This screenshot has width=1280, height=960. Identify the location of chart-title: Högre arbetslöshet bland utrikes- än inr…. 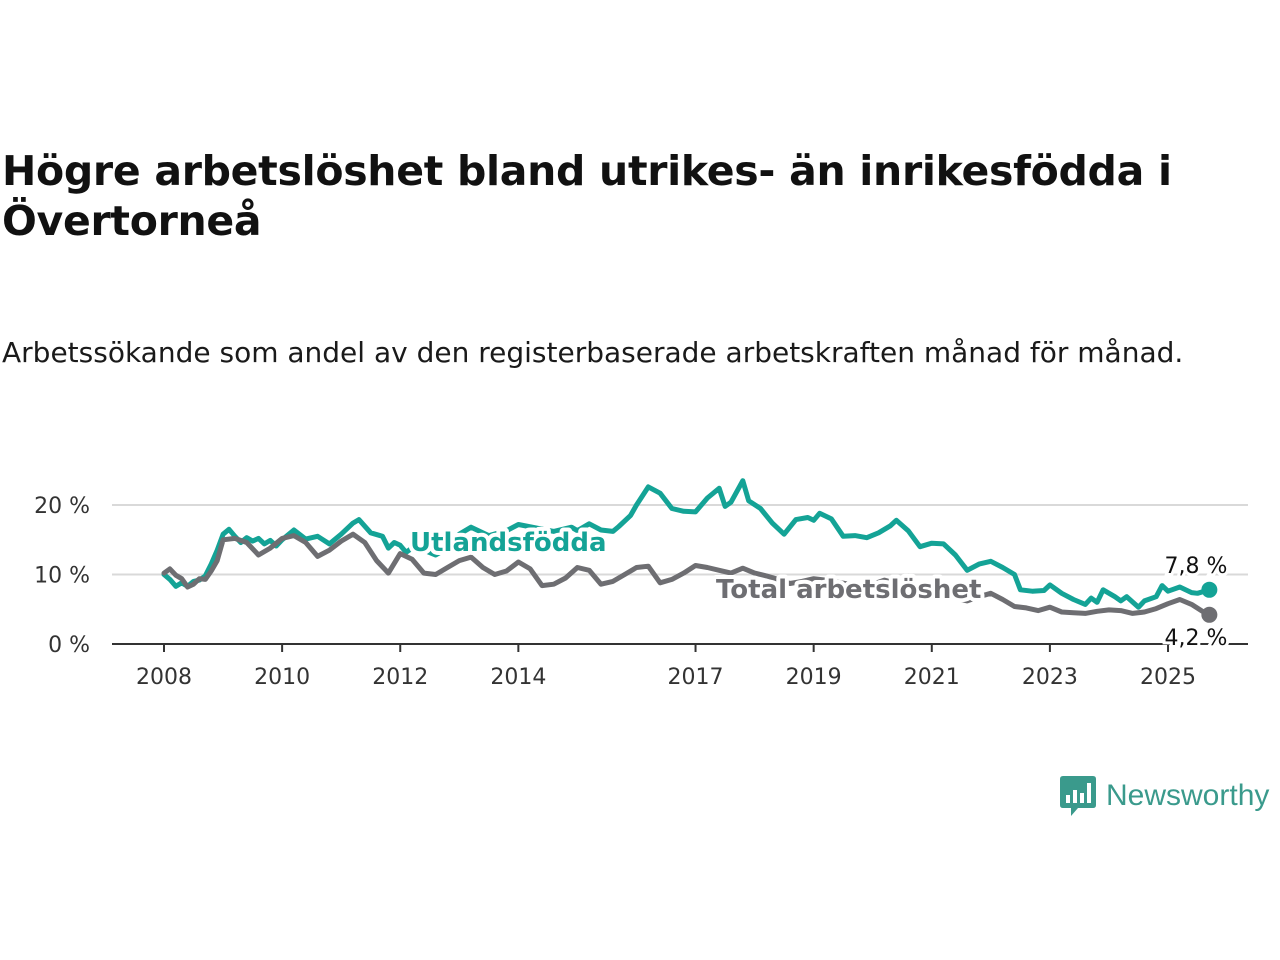
(587, 196).